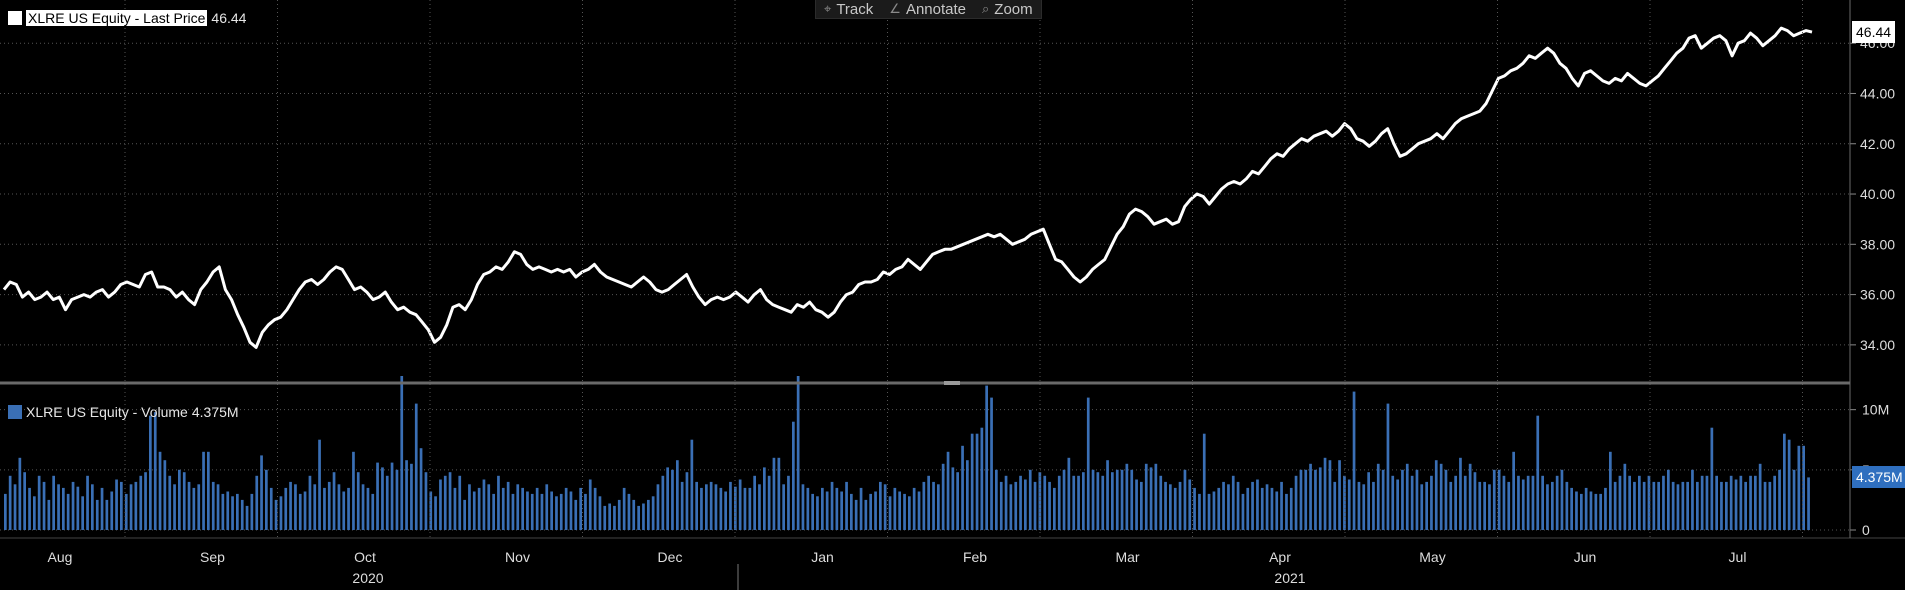 The image size is (1905, 590). I want to click on month-label: Mar, so click(1127, 557).